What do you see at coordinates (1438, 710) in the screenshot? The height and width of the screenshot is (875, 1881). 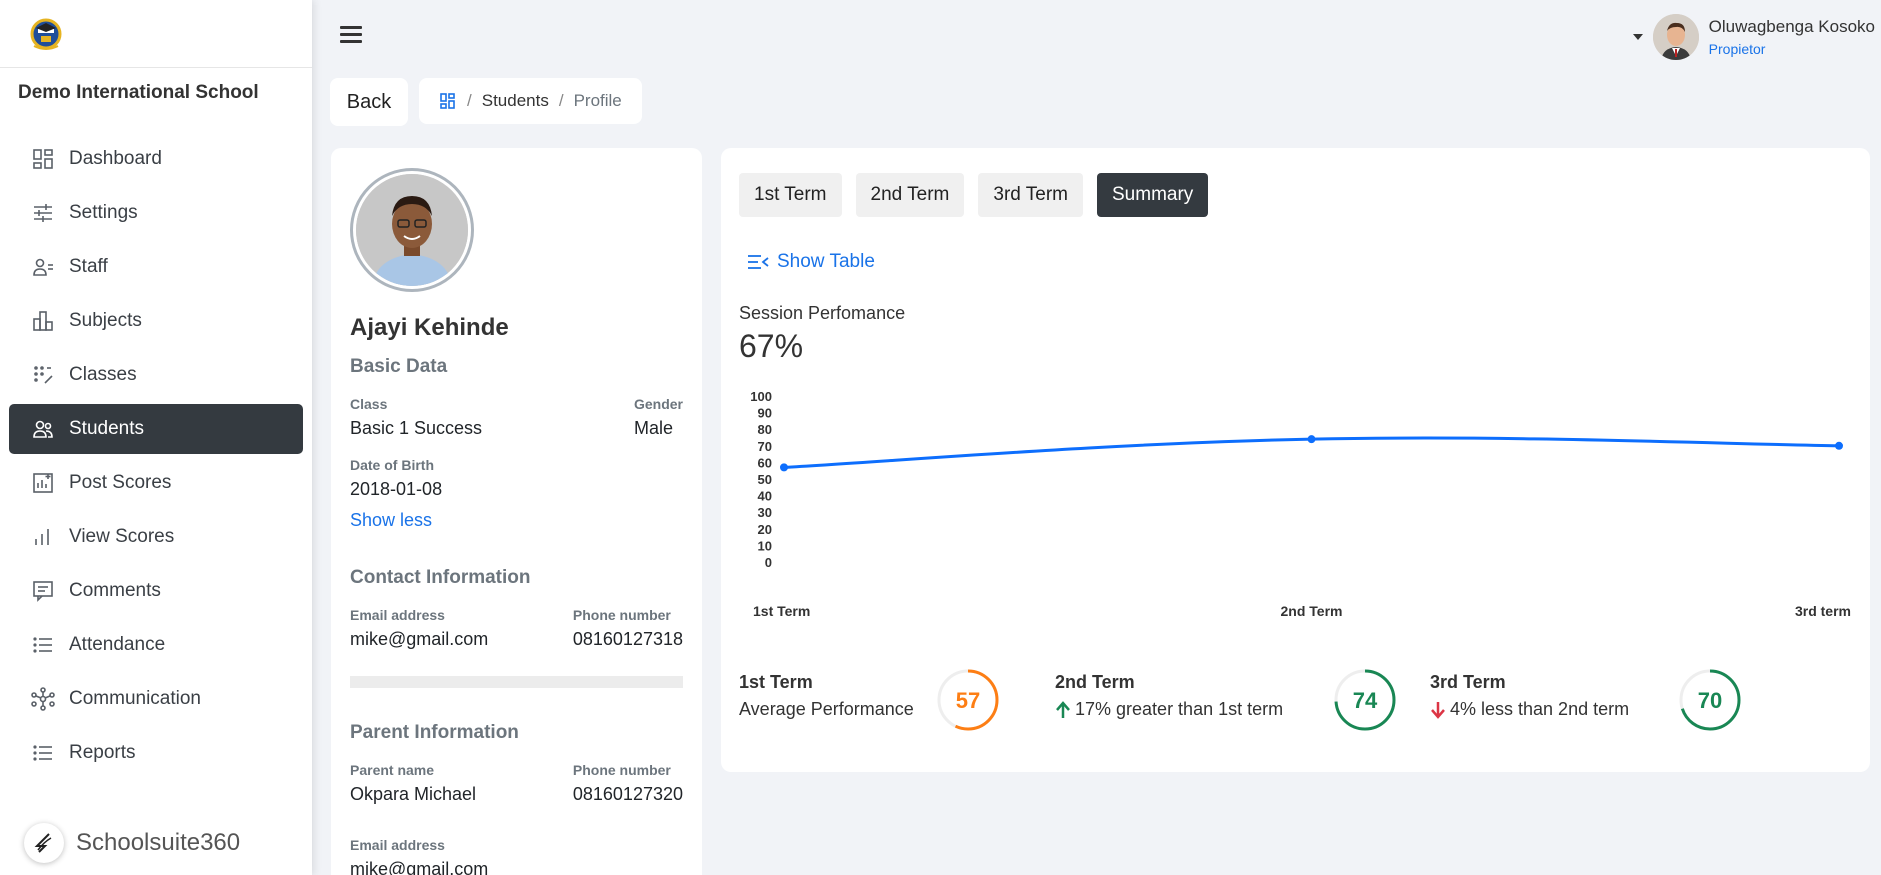 I see `arrow-down-icon` at bounding box center [1438, 710].